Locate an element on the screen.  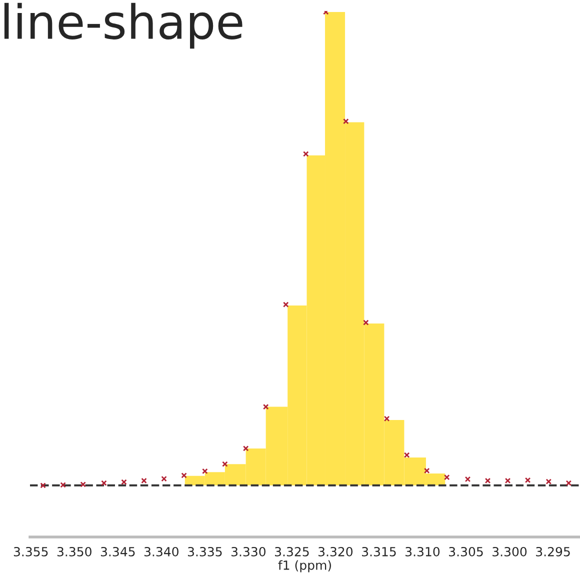
x-tick-label: 3.340 is located at coordinates (161, 551).